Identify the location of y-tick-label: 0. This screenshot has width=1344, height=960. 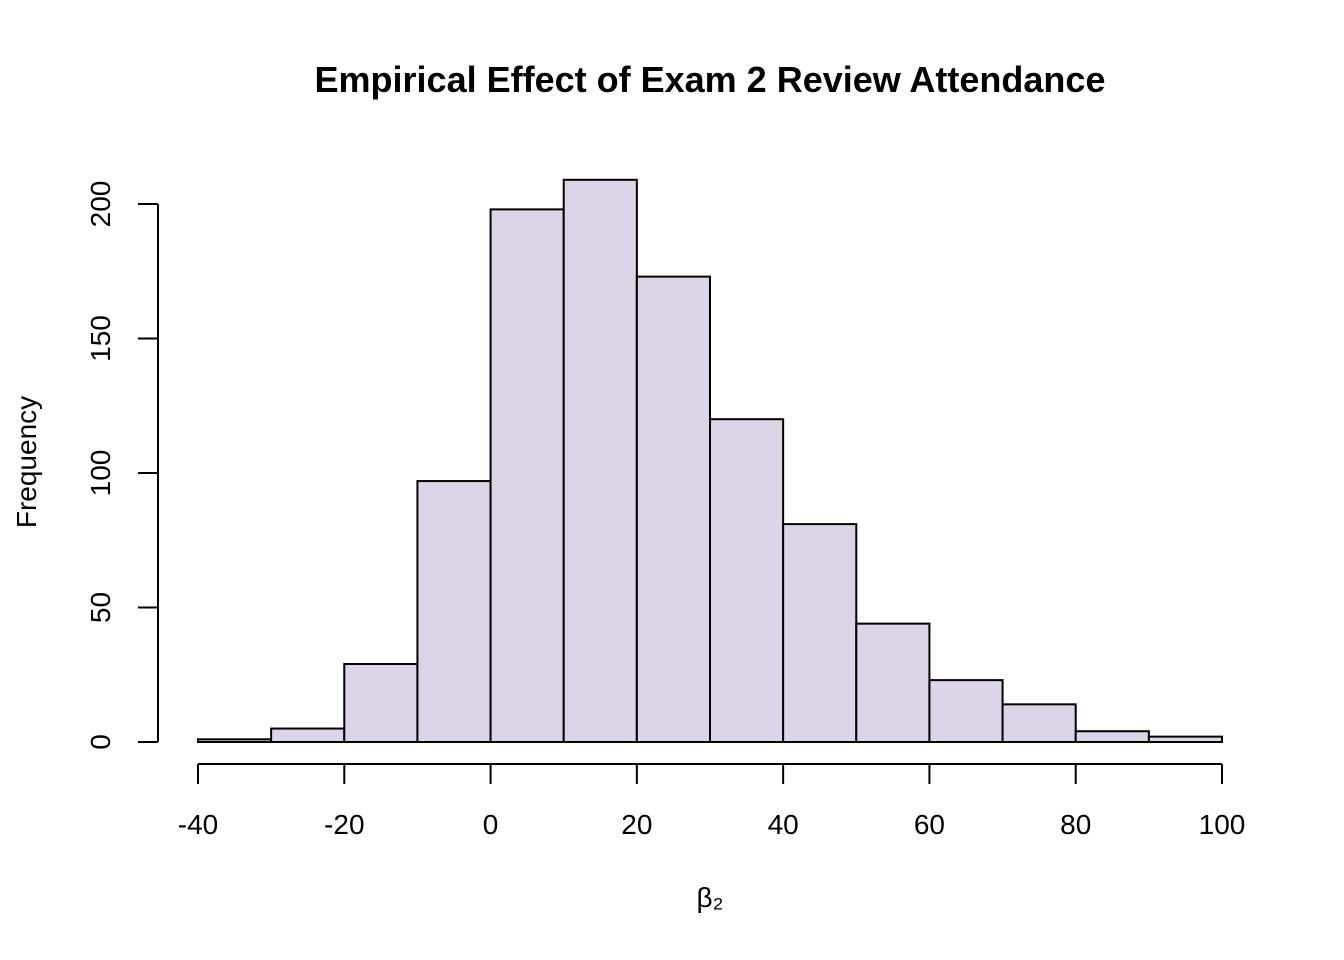
(100, 742).